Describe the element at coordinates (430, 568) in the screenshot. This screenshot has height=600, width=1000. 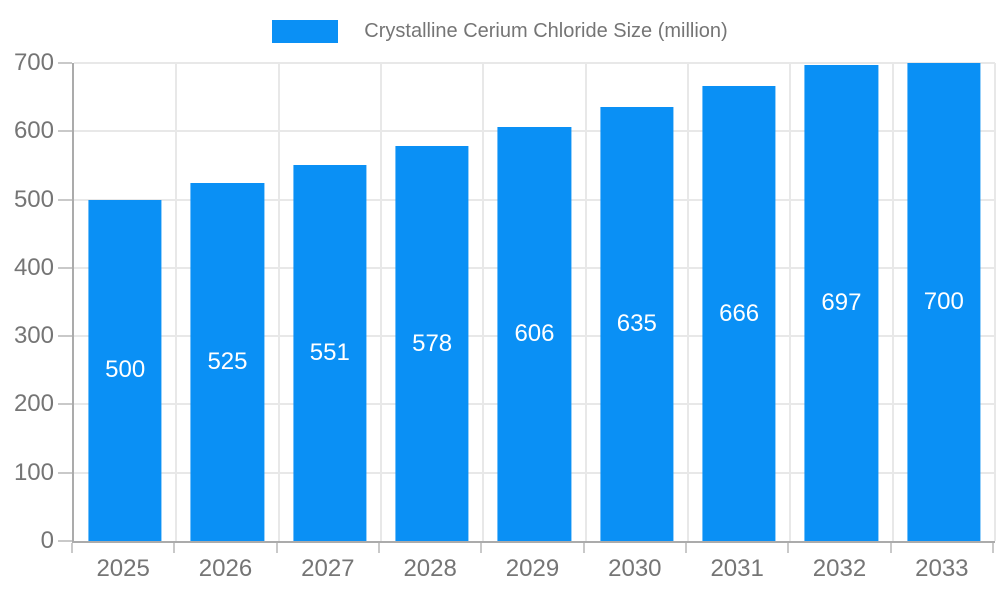
I see `x-tick-label: 2028` at that location.